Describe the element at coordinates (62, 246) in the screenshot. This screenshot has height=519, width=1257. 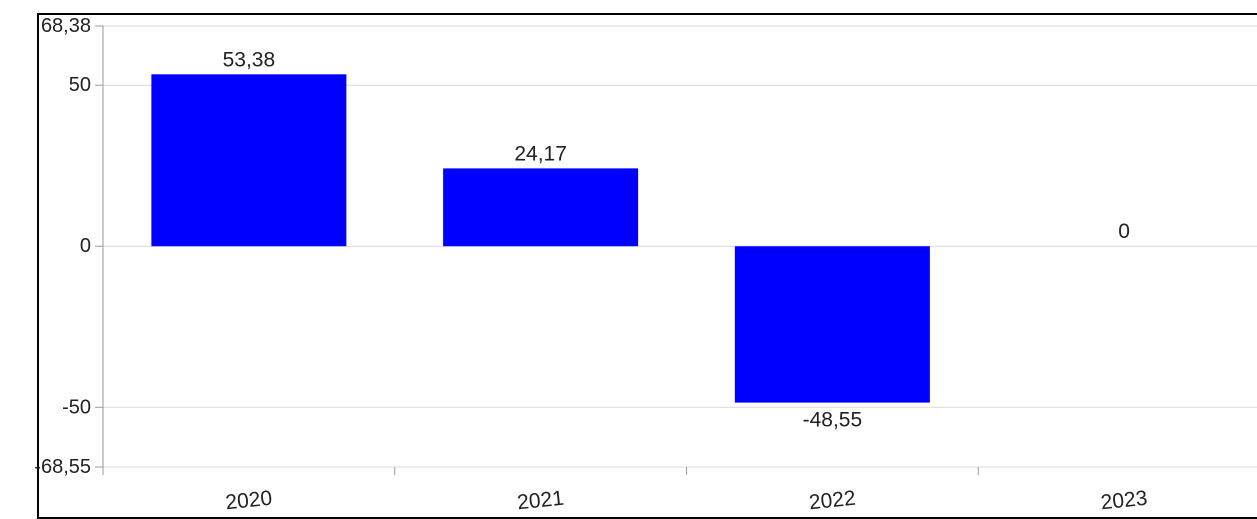
I see `y-tick-labels: 68,38 50 0 -50 -68,55` at that location.